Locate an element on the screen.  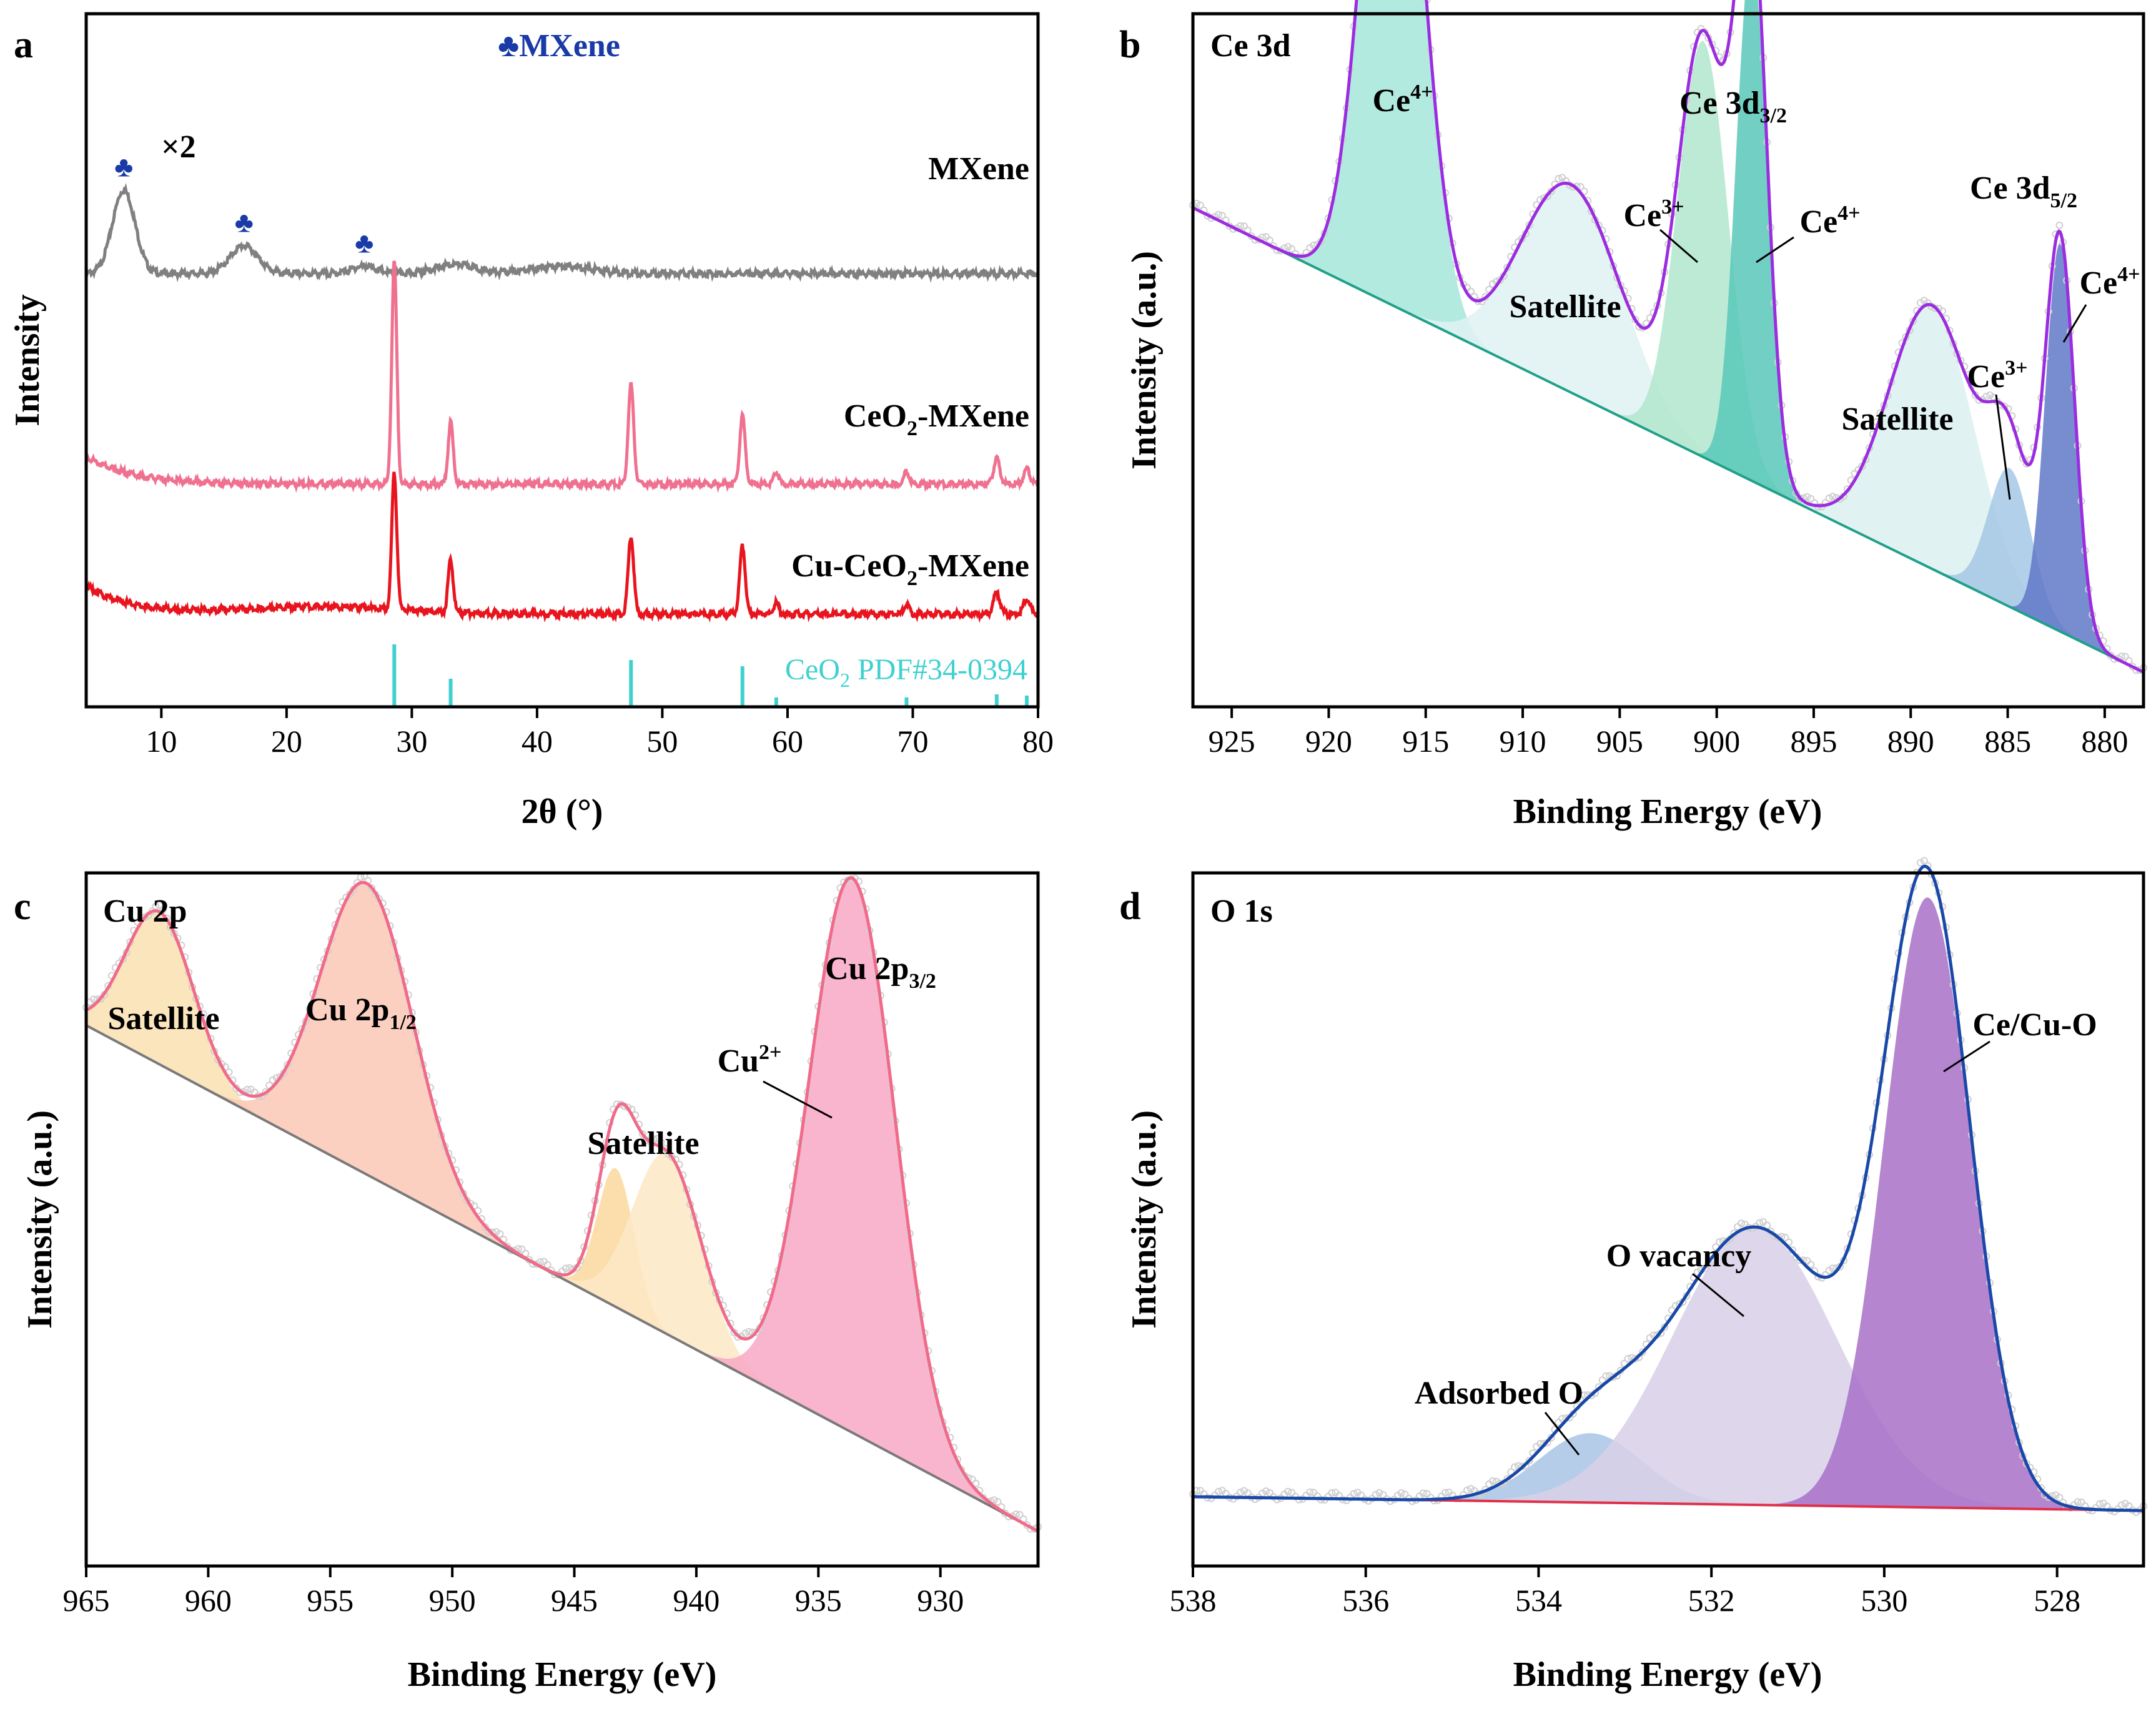
t-sup: 3+ is located at coordinates (2016, 368).